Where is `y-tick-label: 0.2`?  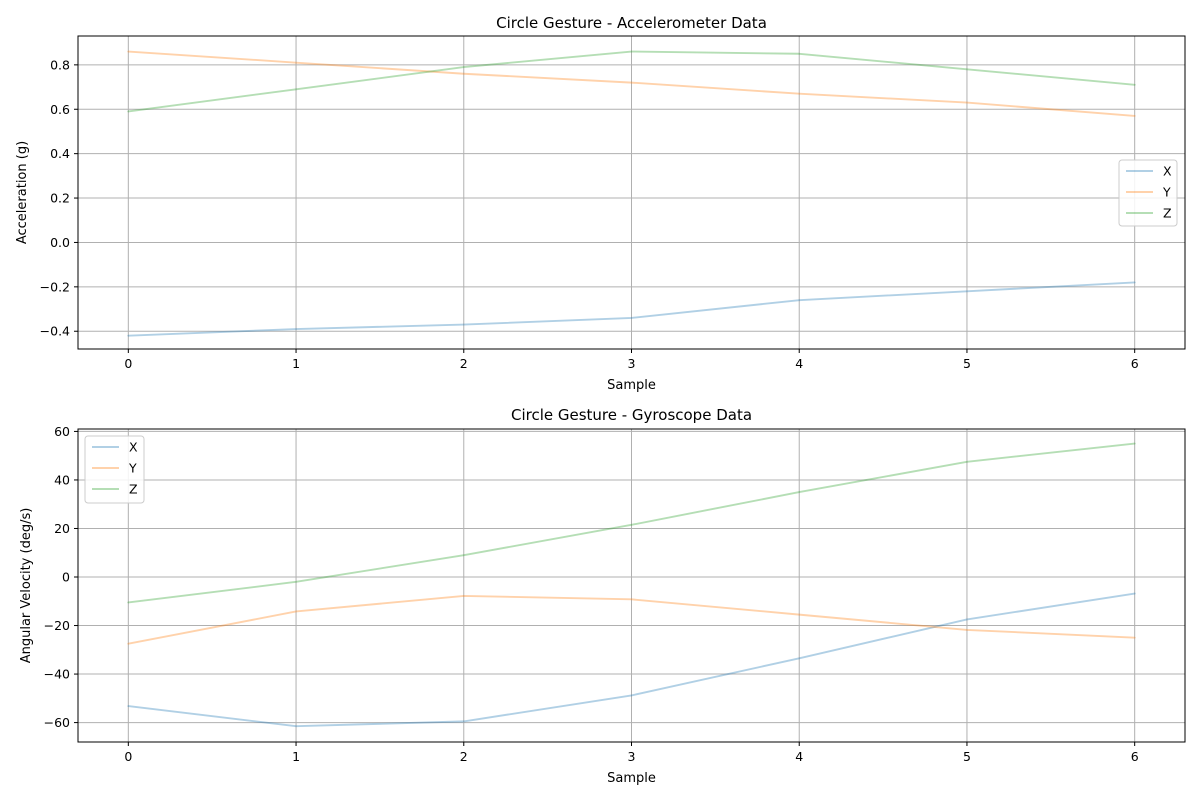 y-tick-label: 0.2 is located at coordinates (60, 198).